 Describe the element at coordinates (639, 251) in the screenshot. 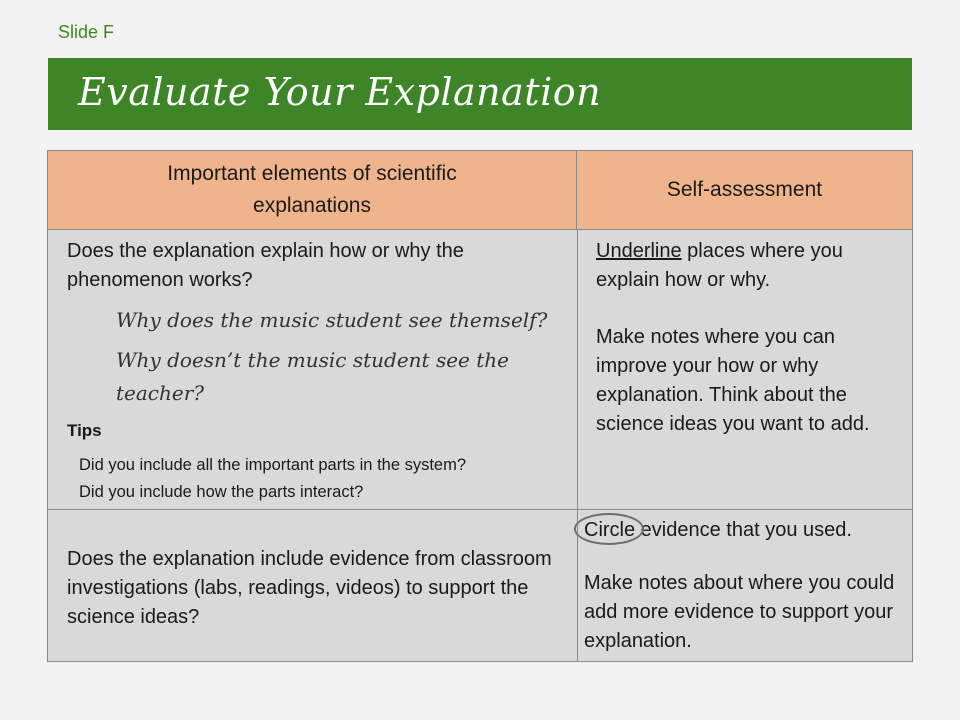

I see `underline-keyword: Underline` at that location.